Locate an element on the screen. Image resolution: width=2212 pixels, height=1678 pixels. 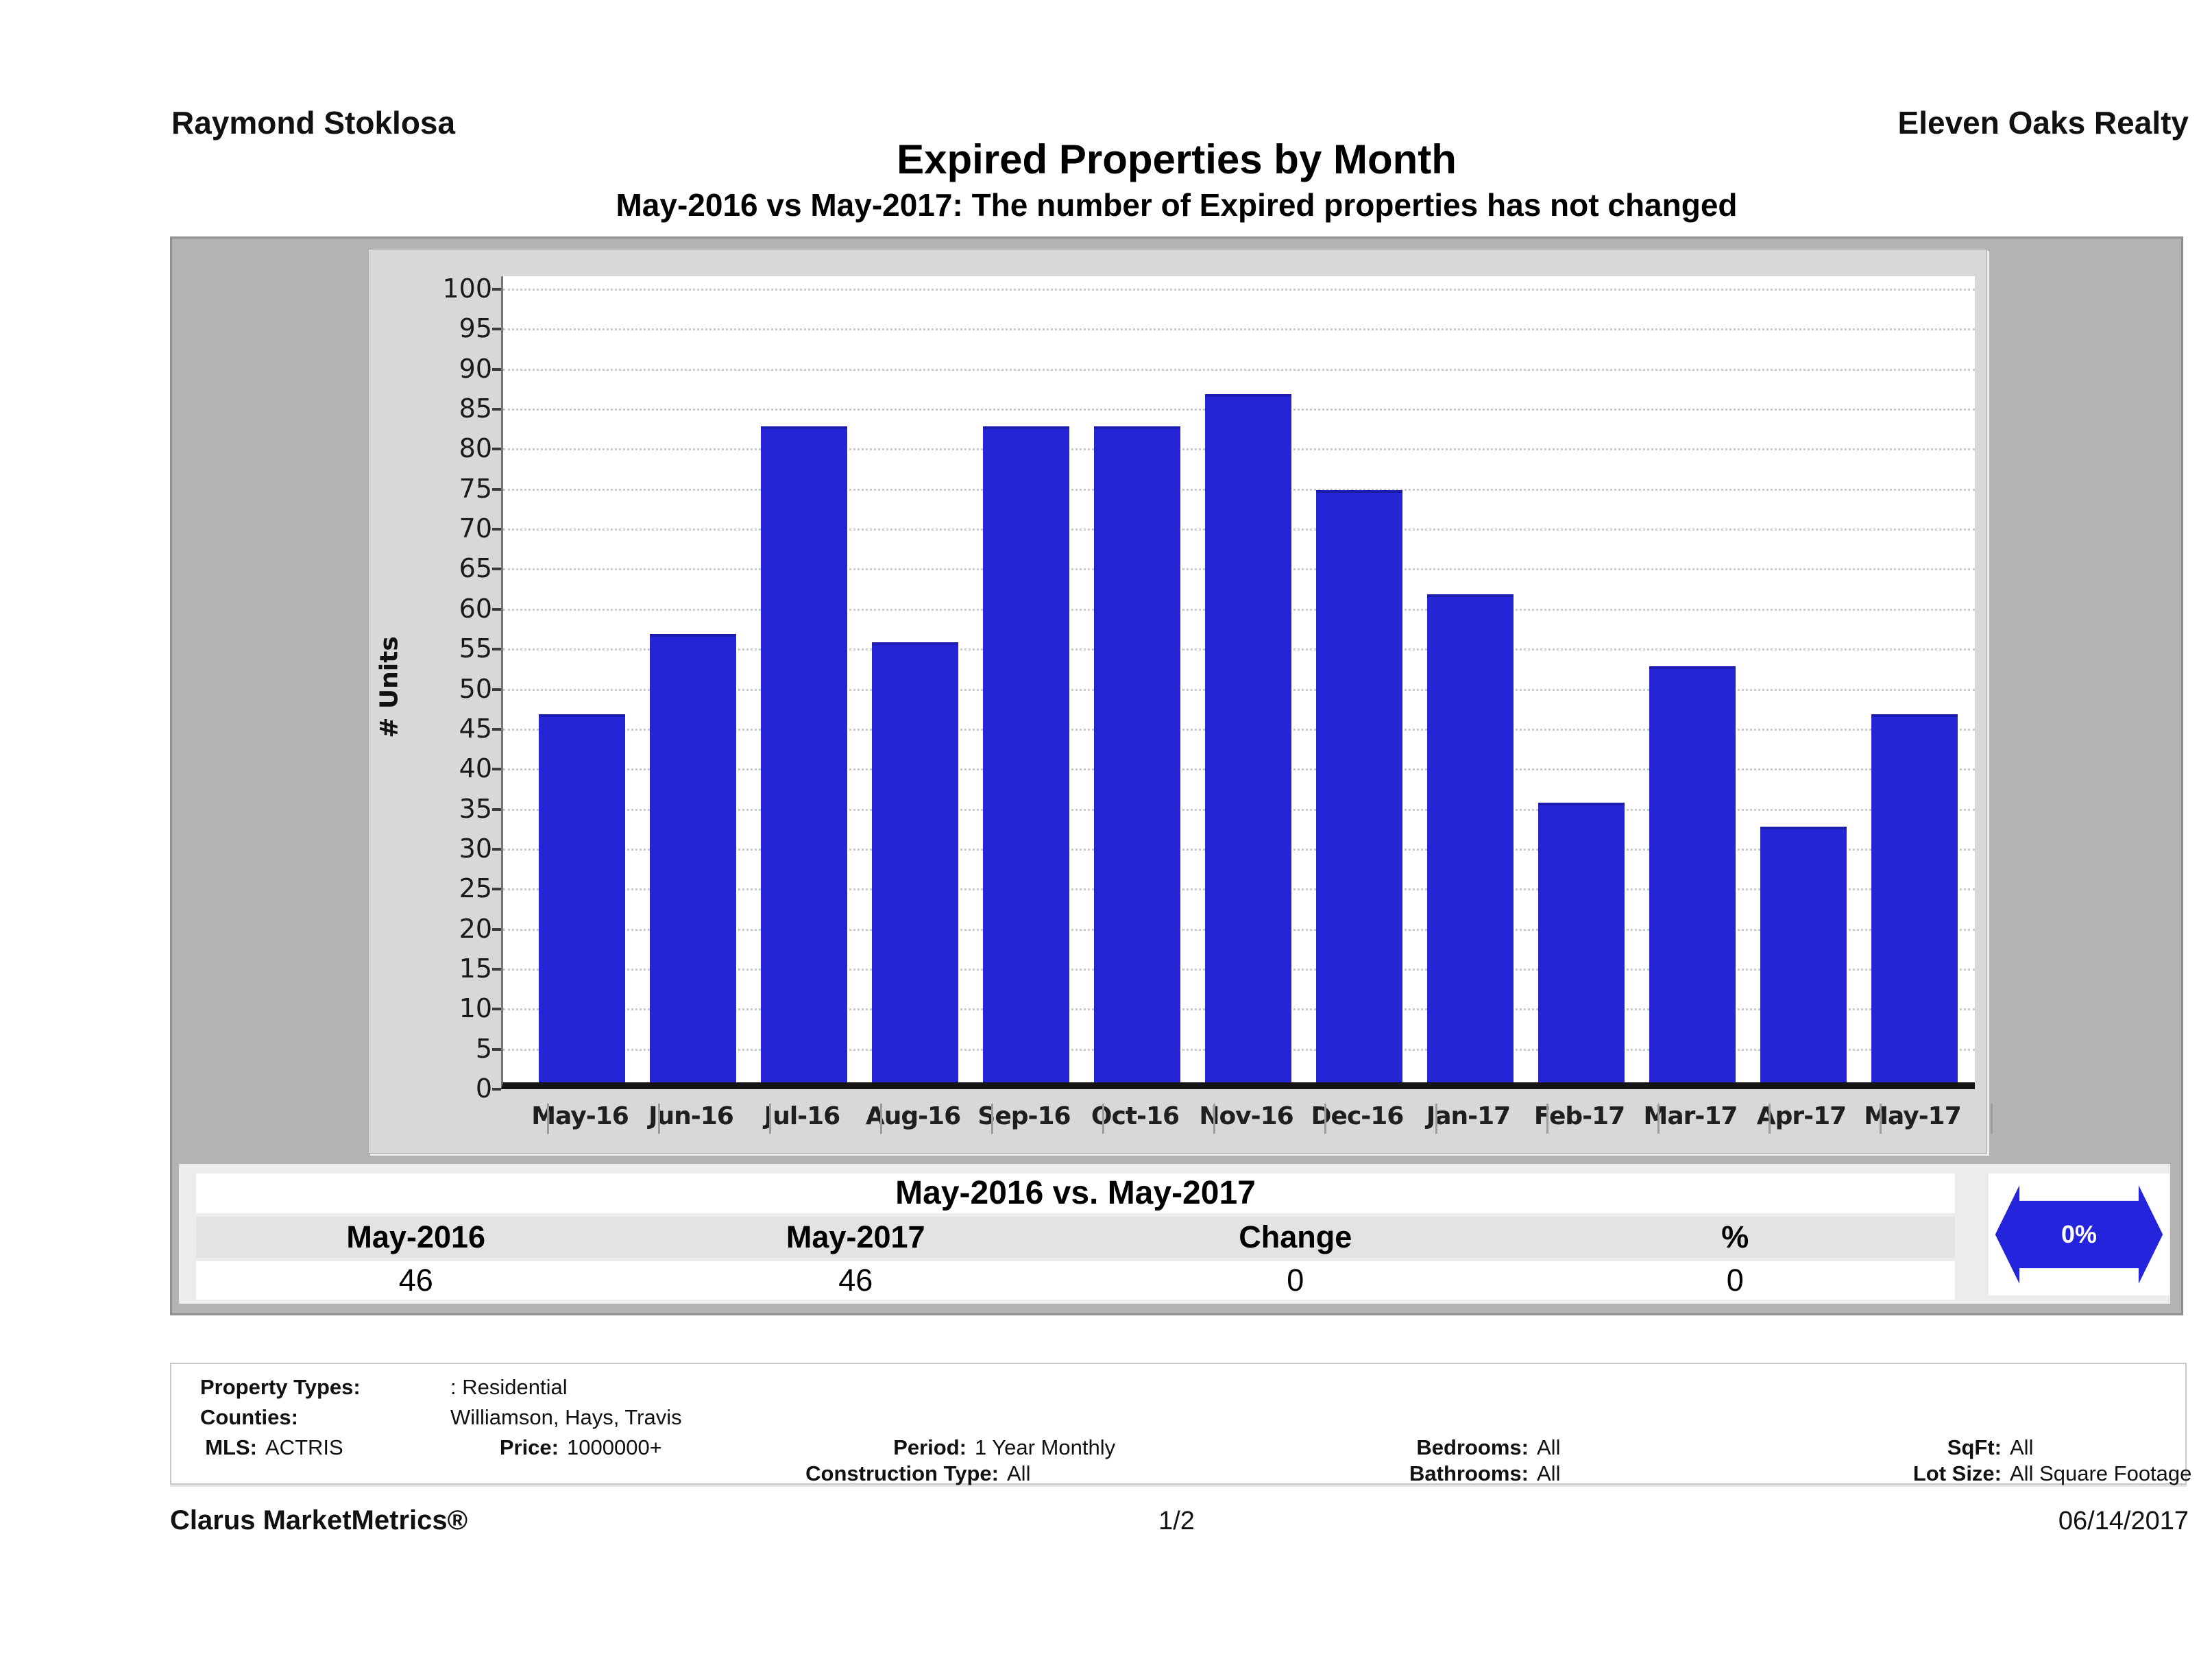
y-tick-label: 35 is located at coordinates (475, 808).